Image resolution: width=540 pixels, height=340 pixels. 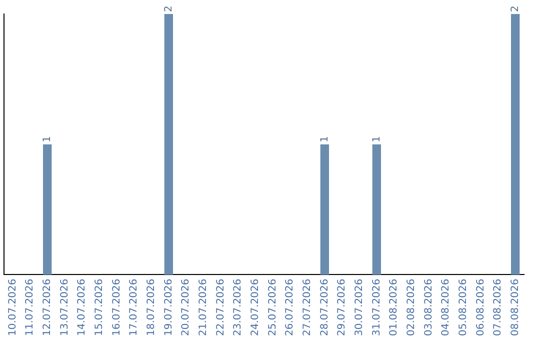 I want to click on x-tick-label: 15.07.2026, so click(x=99, y=307).